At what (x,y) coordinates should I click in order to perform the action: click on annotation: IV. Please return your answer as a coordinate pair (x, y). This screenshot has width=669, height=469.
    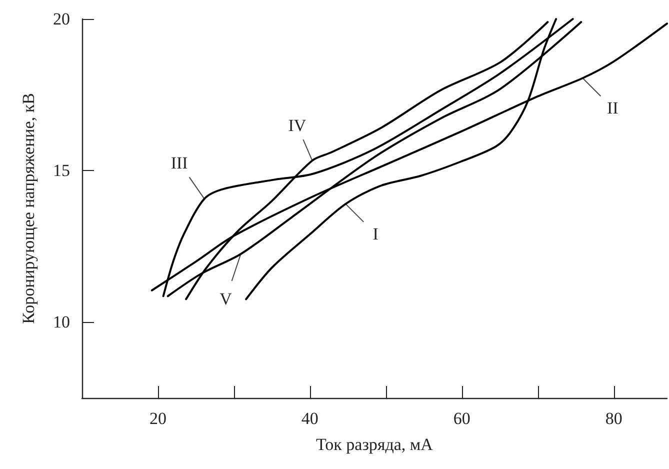
    Looking at the image, I should click on (297, 126).